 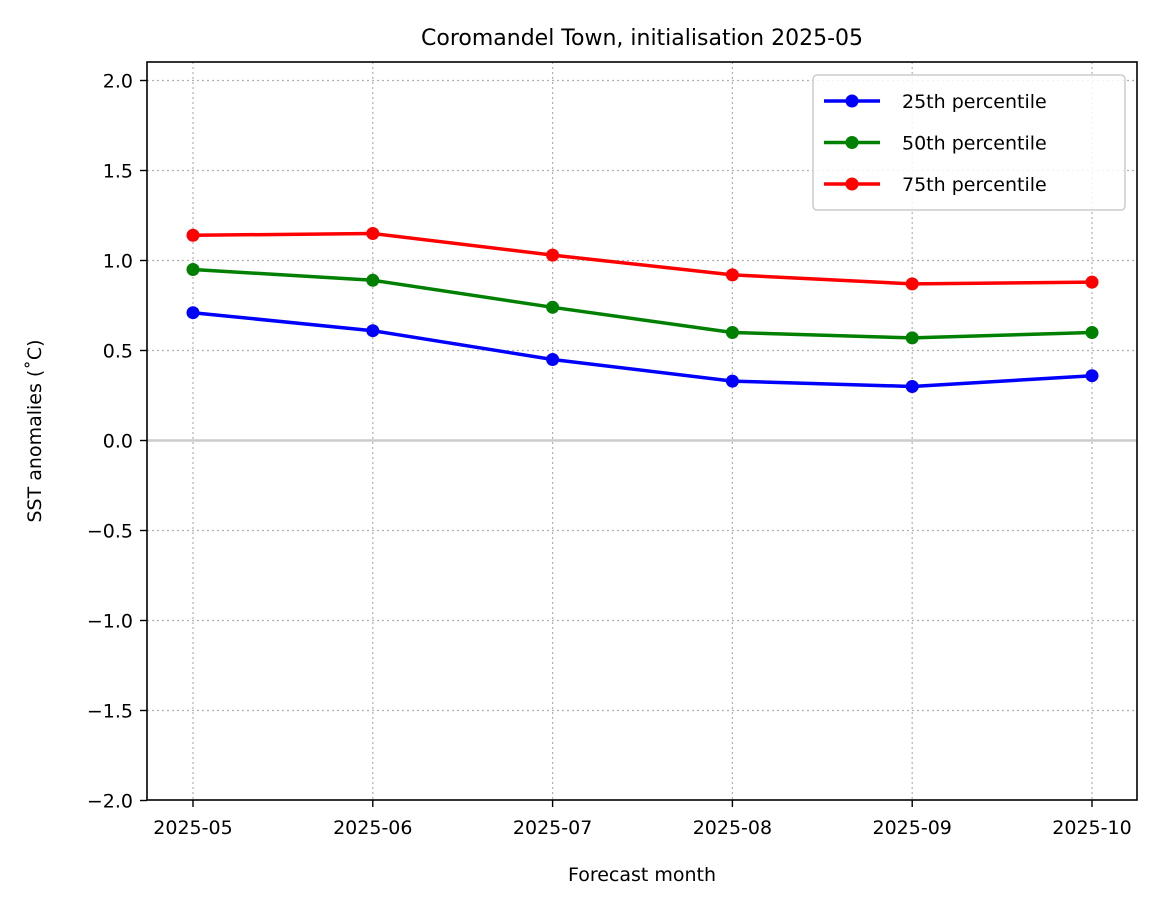 I want to click on y-tick-label: 0.0, so click(x=118, y=442).